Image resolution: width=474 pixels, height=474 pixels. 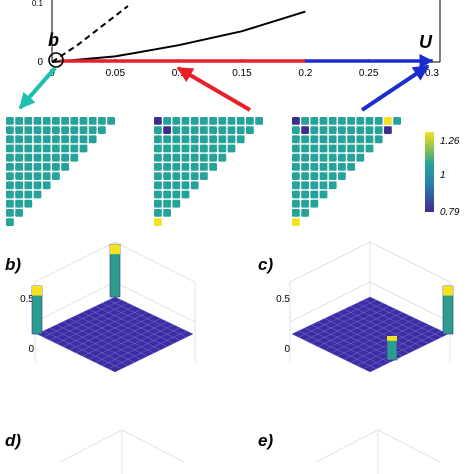 I want to click on panel-a-line-chart: 0 0.1 00.050.10.150.20.250.3 b U, so click(x=236, y=39).